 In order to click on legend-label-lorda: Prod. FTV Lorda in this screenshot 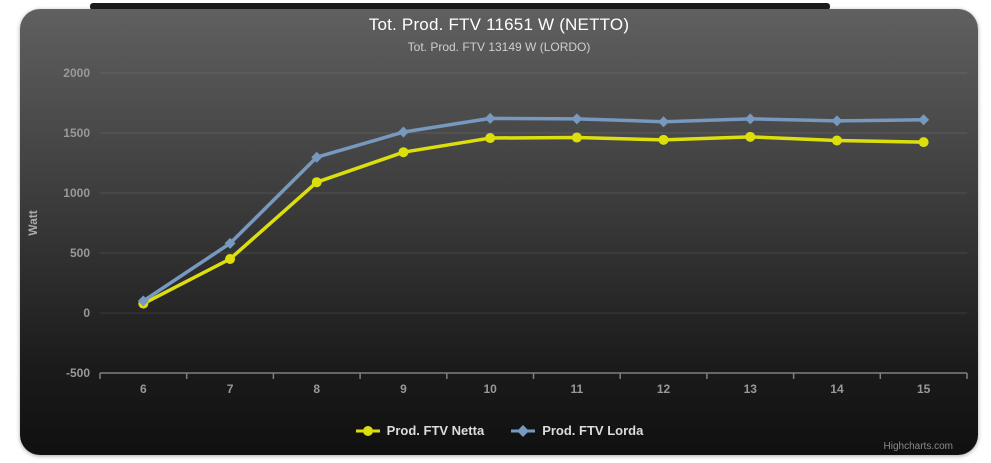, I will do `click(593, 430)`.